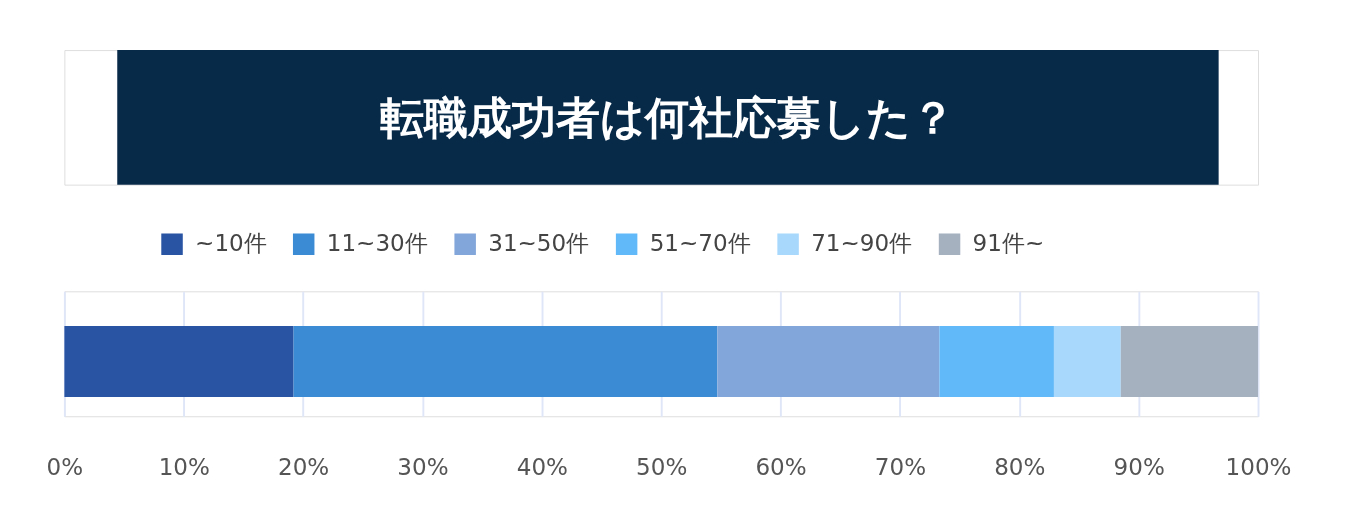 This screenshot has height=532, width=1358. What do you see at coordinates (862, 242) in the screenshot?
I see `legend-label: 71~90件` at bounding box center [862, 242].